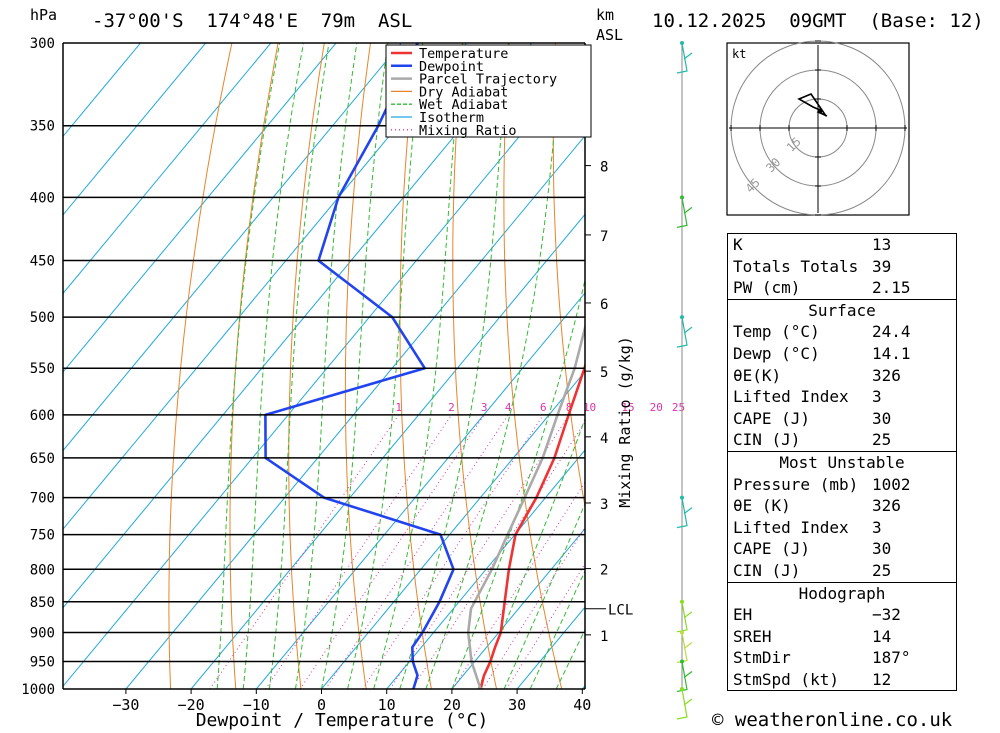 Image resolution: width=1000 pixels, height=733 pixels. Describe the element at coordinates (451, 407) in the screenshot. I see `mixing-ratio-label: 2` at that location.